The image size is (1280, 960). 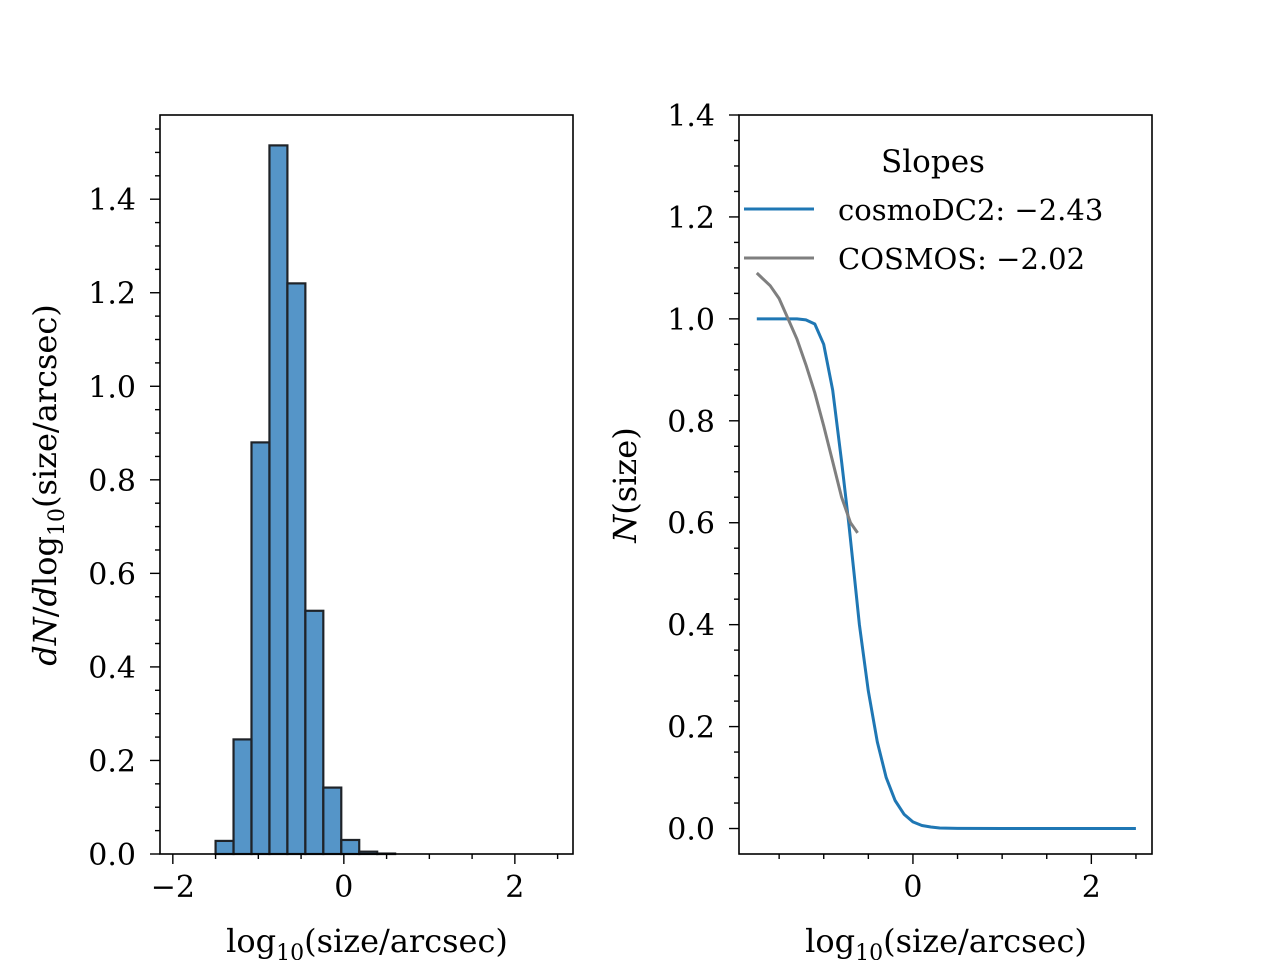 I want to click on histogram-y-axis-title: dN/dlog10(size/arcsec), so click(x=48, y=485).